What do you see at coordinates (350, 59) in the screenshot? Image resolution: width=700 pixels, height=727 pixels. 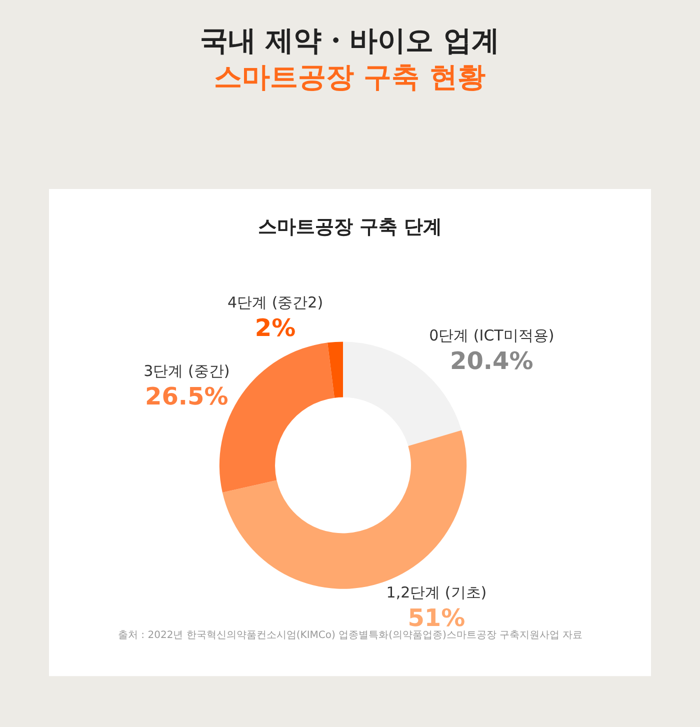 I see `chart-title: 국내 제약・바이오 업계 스마트공장 구축 현황` at bounding box center [350, 59].